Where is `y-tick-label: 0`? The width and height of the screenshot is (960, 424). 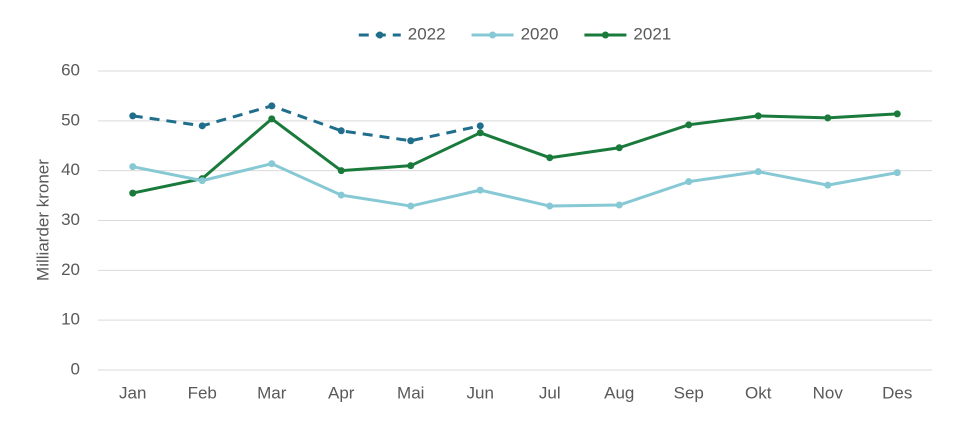 y-tick-label: 0 is located at coordinates (75, 368).